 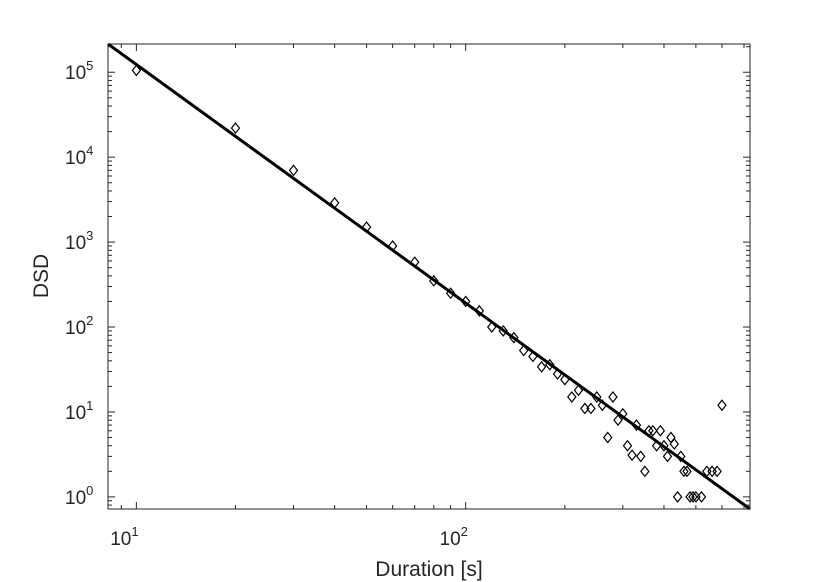 What do you see at coordinates (89, 320) in the screenshot?
I see `y-tick-exponent: 2` at bounding box center [89, 320].